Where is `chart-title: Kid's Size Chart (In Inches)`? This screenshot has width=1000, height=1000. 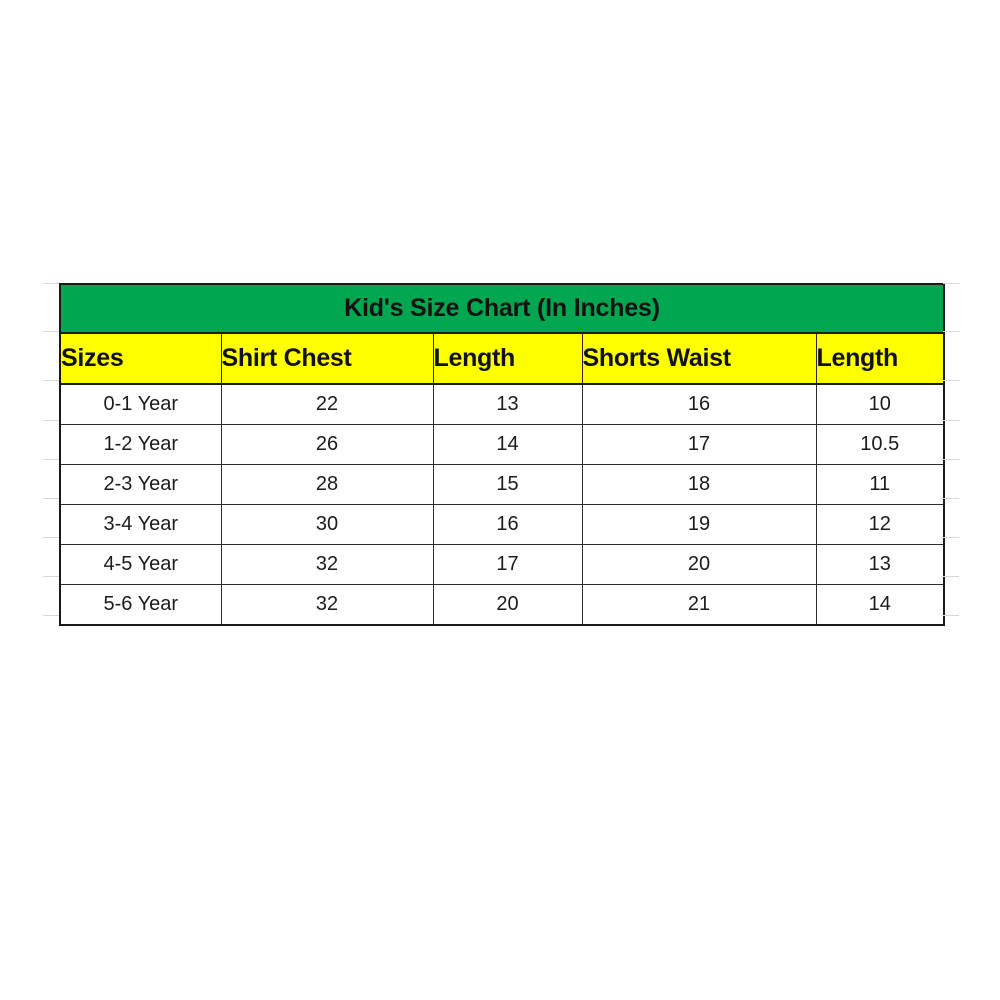 chart-title: Kid's Size Chart (In Inches) is located at coordinates (502, 308).